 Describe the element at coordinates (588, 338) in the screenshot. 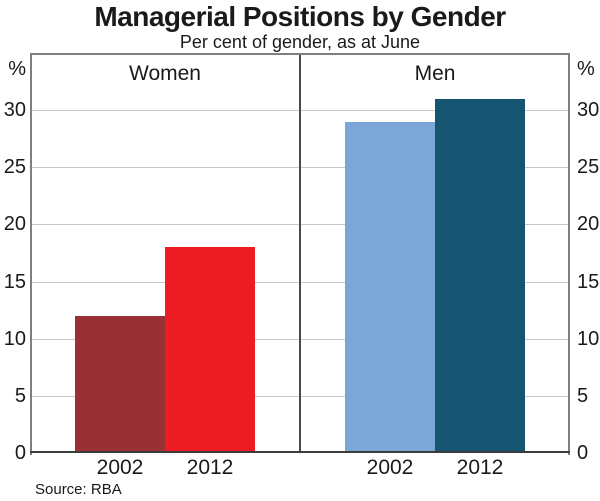

I see `y-tick-label-right-10: 10` at that location.